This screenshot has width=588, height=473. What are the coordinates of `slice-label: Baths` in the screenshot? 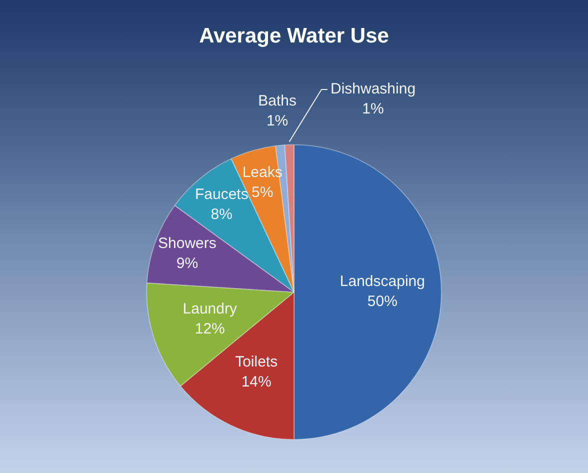 It's located at (277, 101).